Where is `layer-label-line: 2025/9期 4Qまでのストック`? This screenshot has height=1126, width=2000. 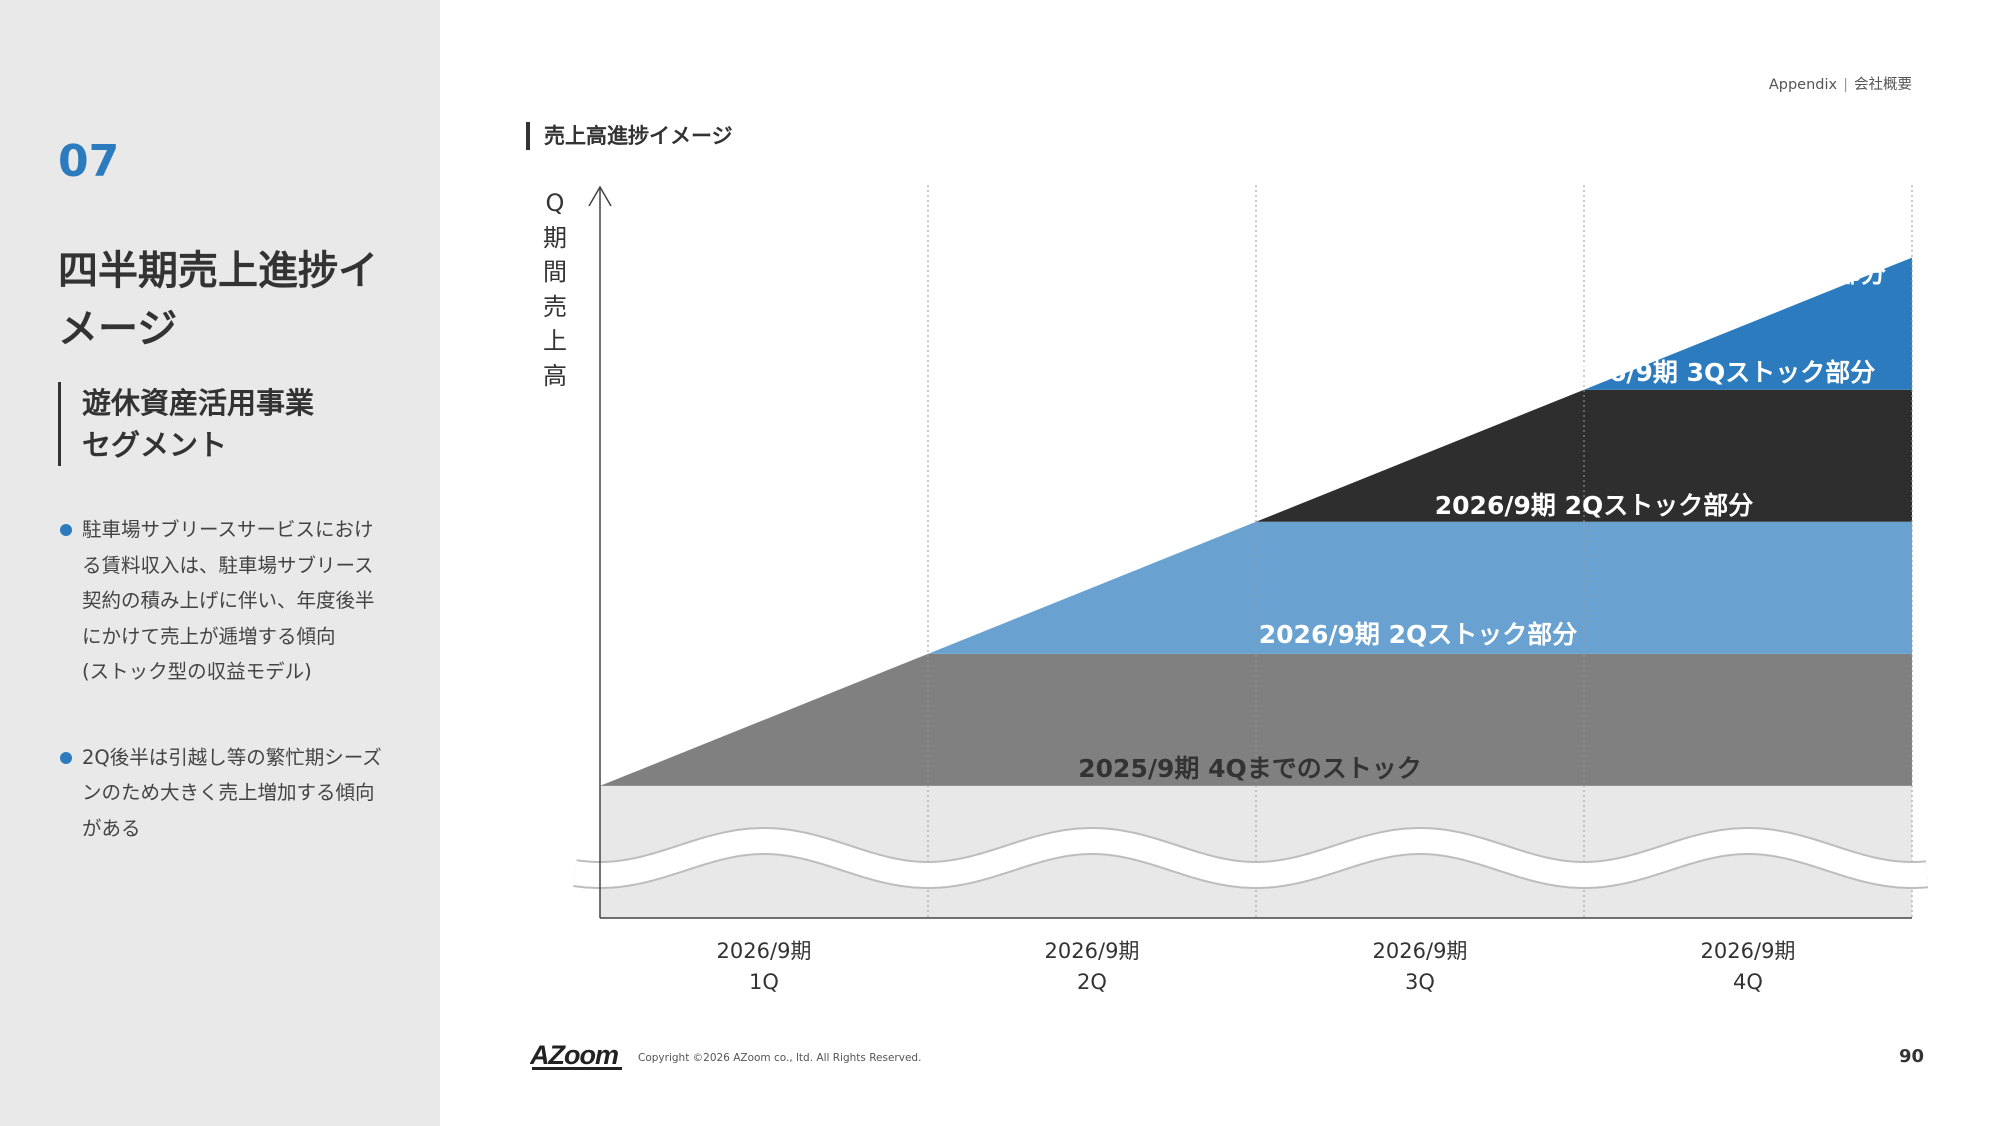 layer-label-line: 2025/9期 4Qまでのストック is located at coordinates (1249, 768).